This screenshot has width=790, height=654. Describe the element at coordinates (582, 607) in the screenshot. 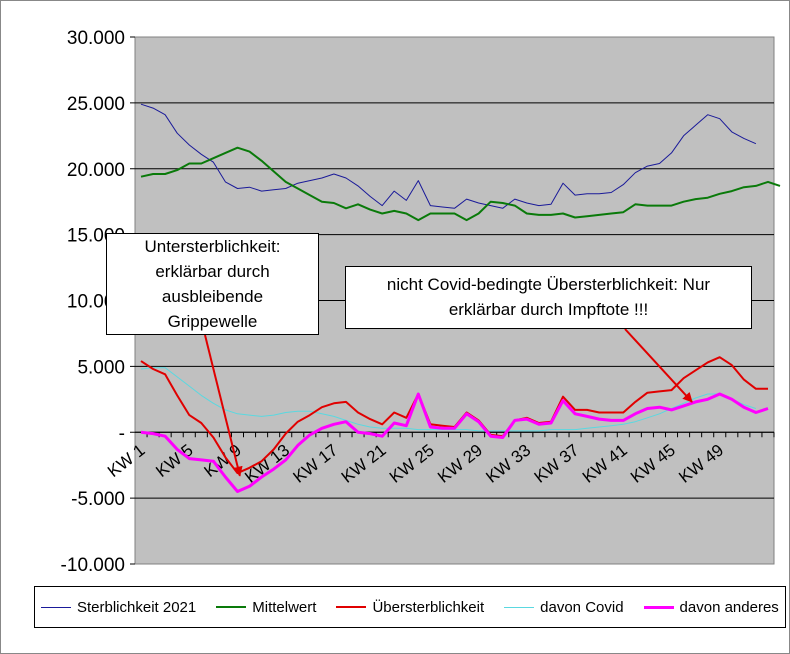

I see `legend-label-covid: davon Covid` at that location.